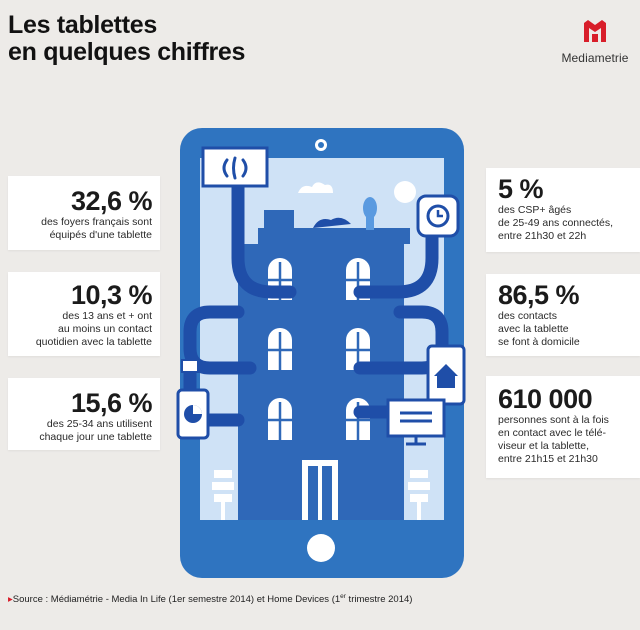  Describe the element at coordinates (533, 329) in the screenshot. I see `stat-description-line: avec la tablette` at that location.